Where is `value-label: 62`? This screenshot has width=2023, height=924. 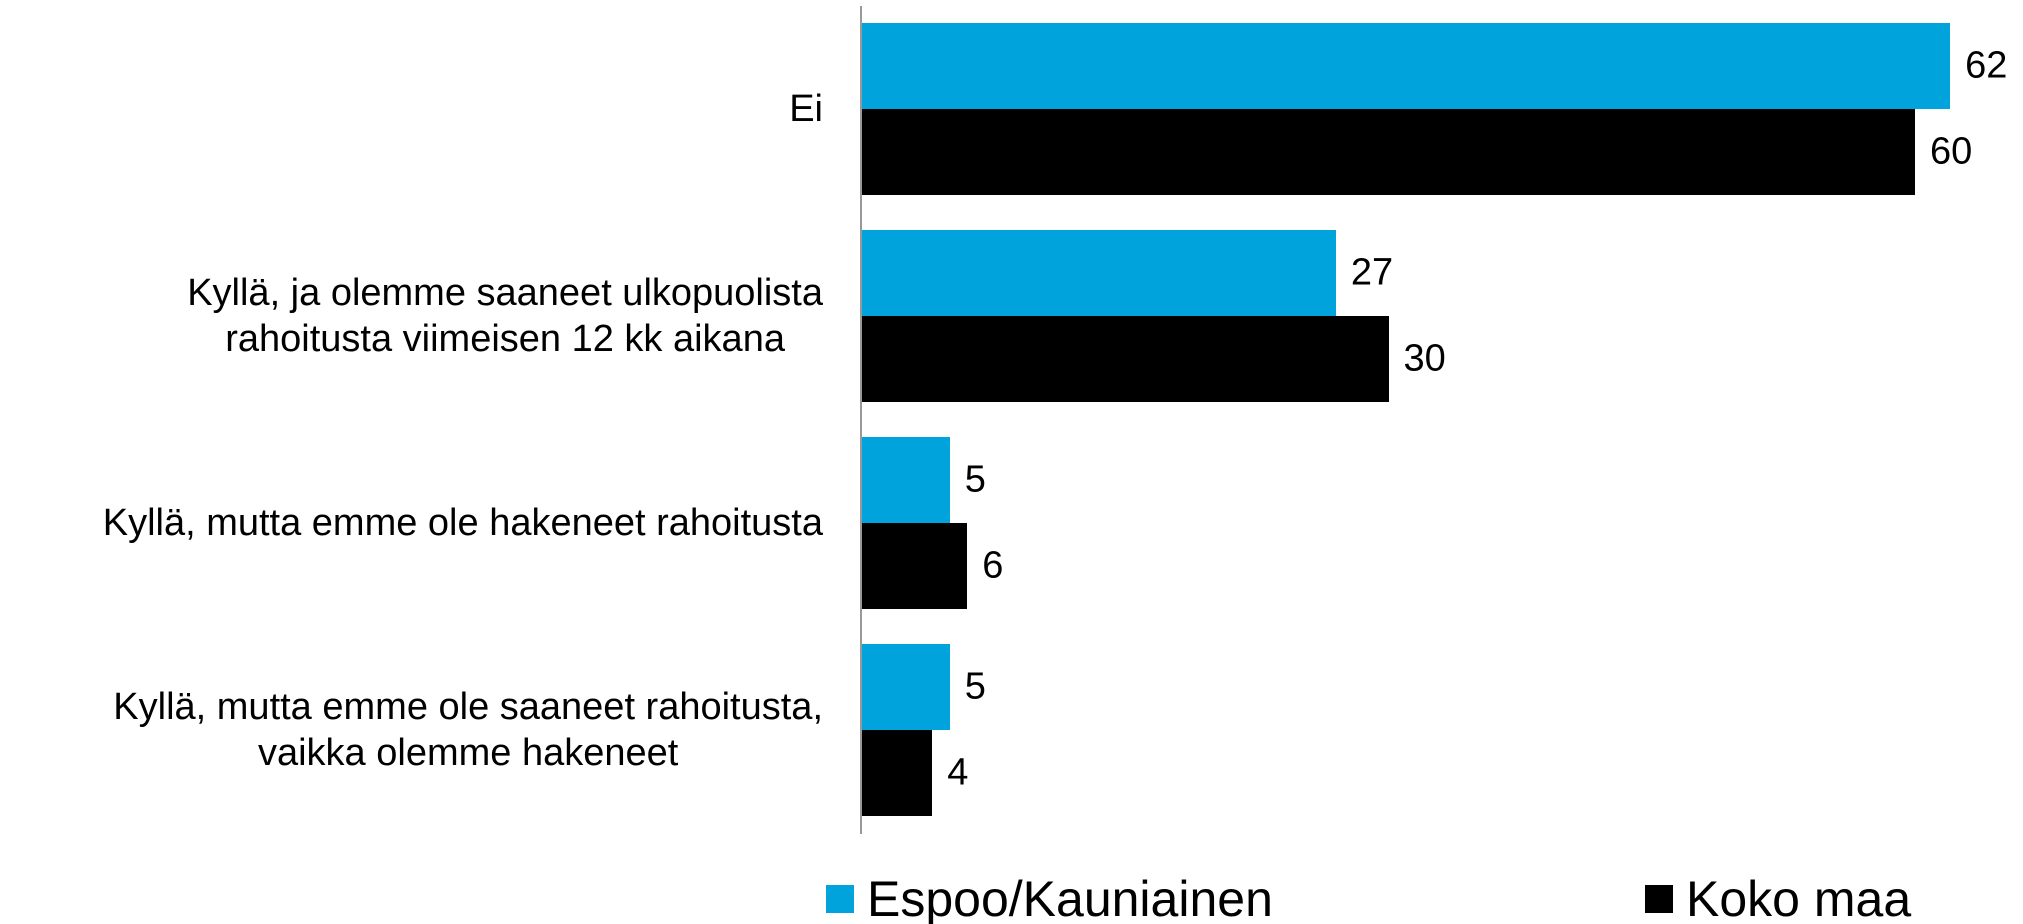
value-label: 62 is located at coordinates (1986, 65).